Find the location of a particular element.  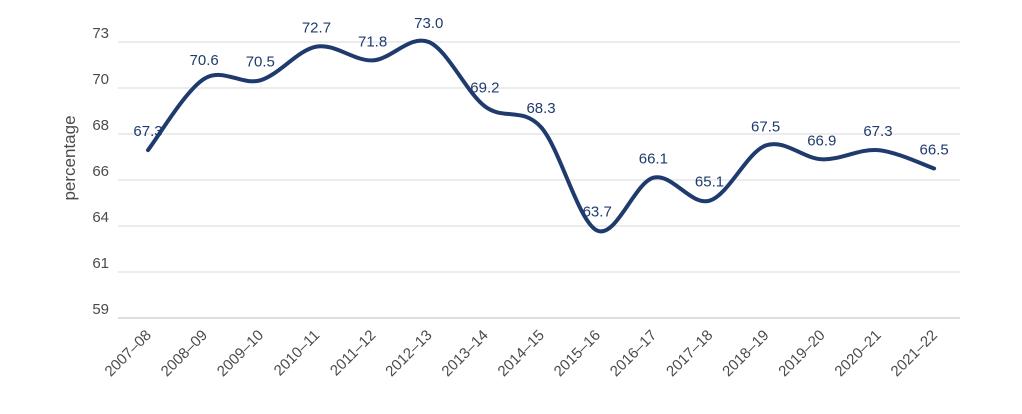

x-tick-label: 2014–15 is located at coordinates (521, 353).